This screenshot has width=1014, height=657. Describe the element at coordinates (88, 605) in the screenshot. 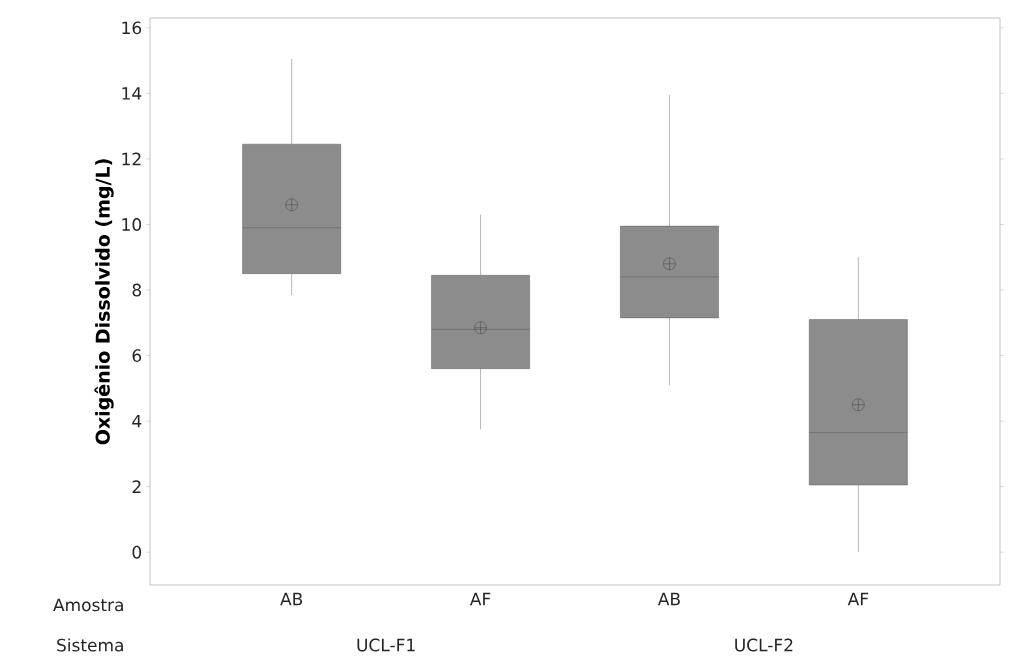

I see `text: Amostra` at that location.